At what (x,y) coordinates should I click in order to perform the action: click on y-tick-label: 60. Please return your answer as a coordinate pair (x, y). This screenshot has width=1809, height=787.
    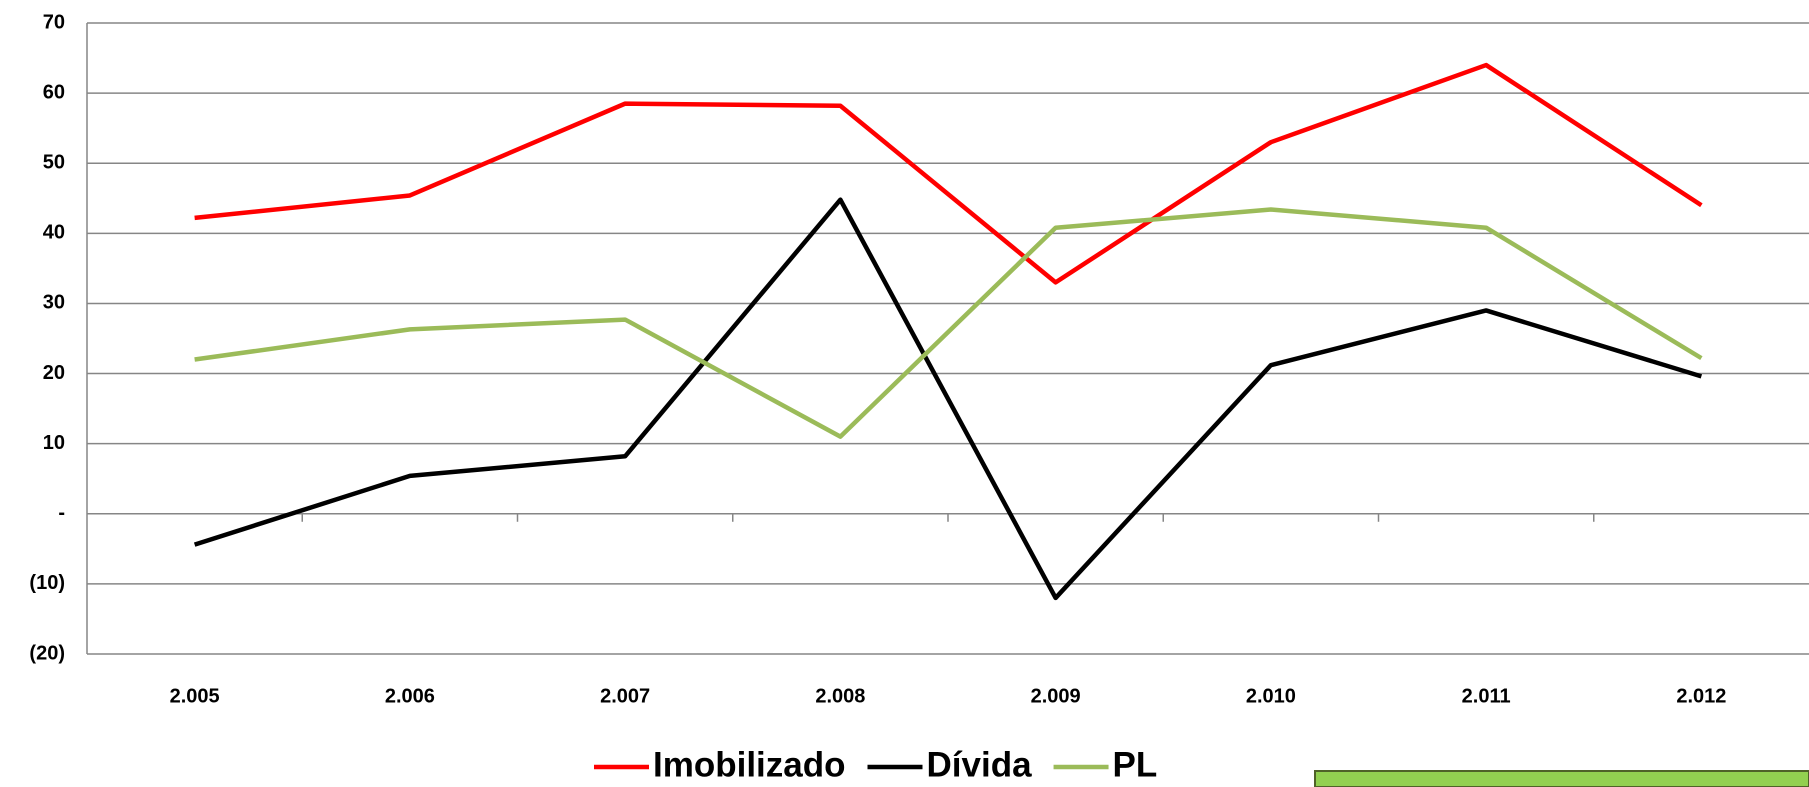
    Looking at the image, I should click on (54, 92).